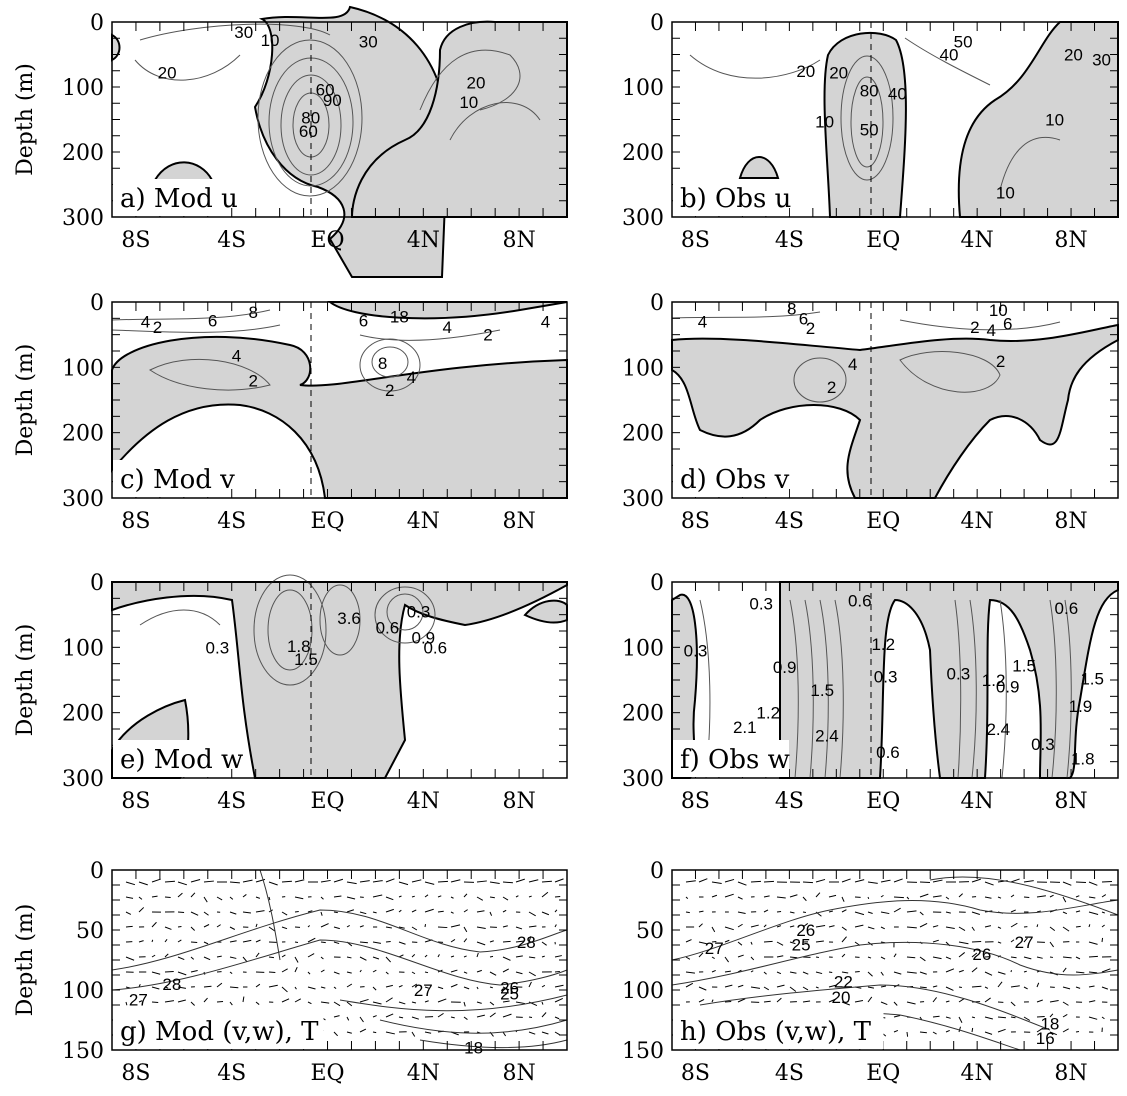 The image size is (1127, 1096). What do you see at coordinates (1083, 758) in the screenshot?
I see `contour-label: 1.8` at bounding box center [1083, 758].